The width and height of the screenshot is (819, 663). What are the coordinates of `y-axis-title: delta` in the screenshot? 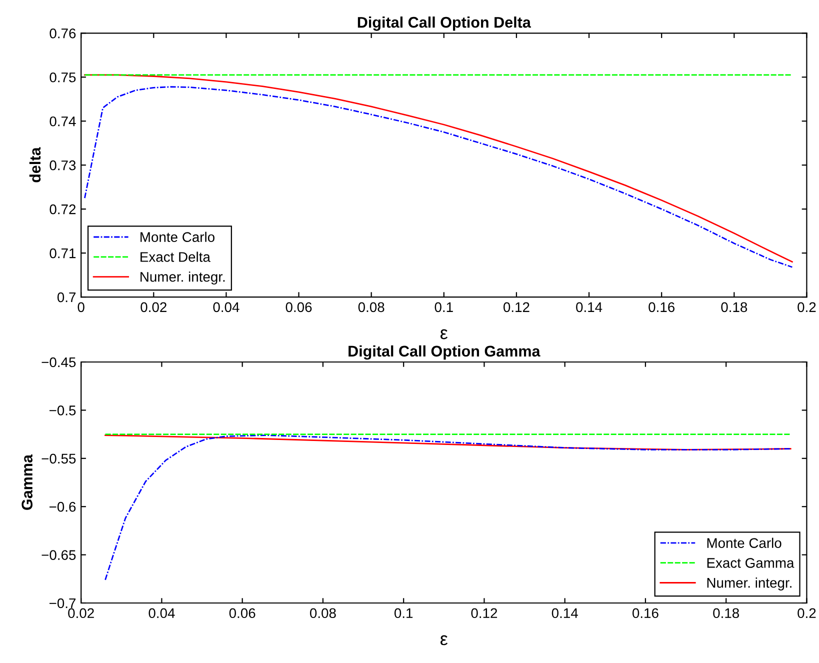 It's located at (35, 164).